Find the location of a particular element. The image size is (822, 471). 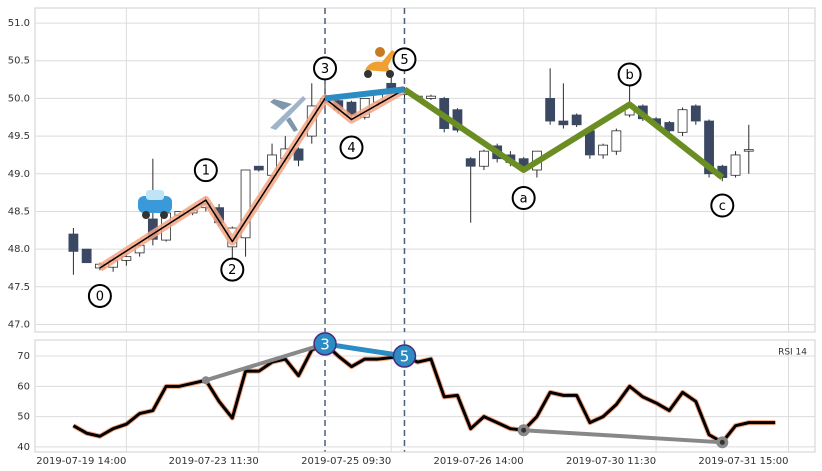

wave-link is located at coordinates (364, 94).